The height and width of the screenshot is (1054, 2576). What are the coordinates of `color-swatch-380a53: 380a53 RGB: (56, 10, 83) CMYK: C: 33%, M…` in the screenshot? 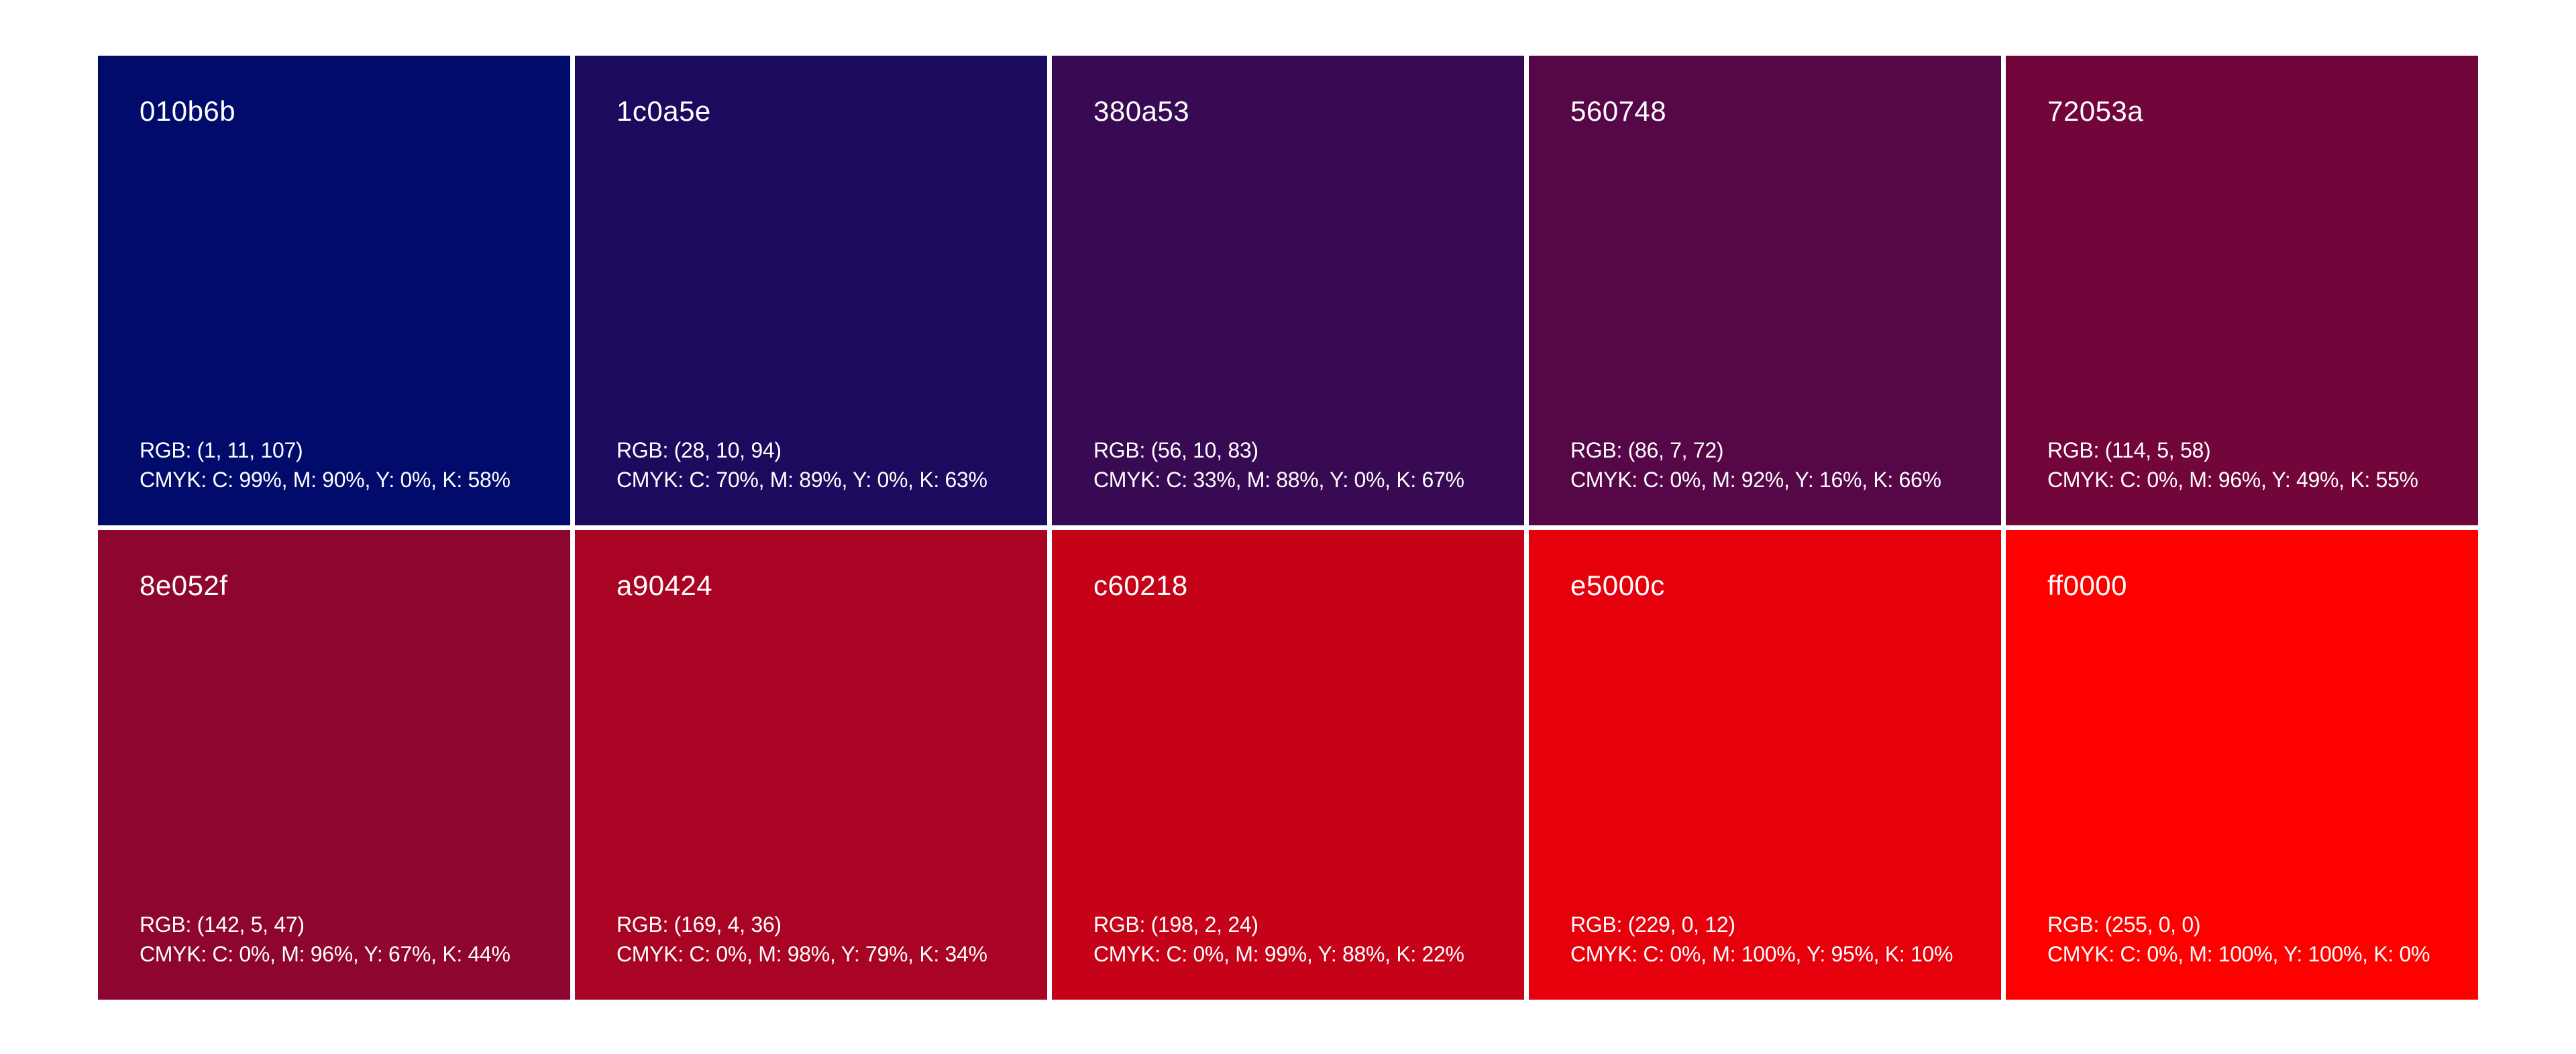 It's located at (1288, 290).